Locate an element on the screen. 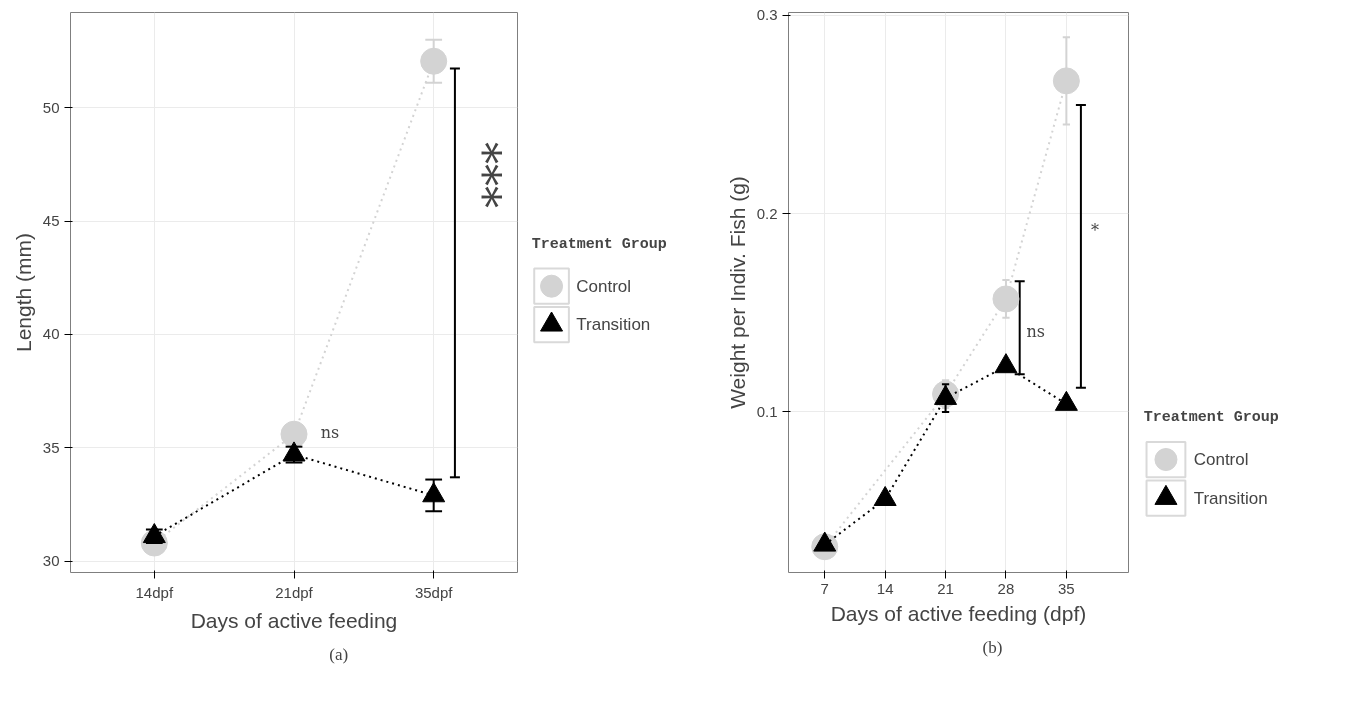 The height and width of the screenshot is (722, 1364). text: (b) is located at coordinates (992, 647).